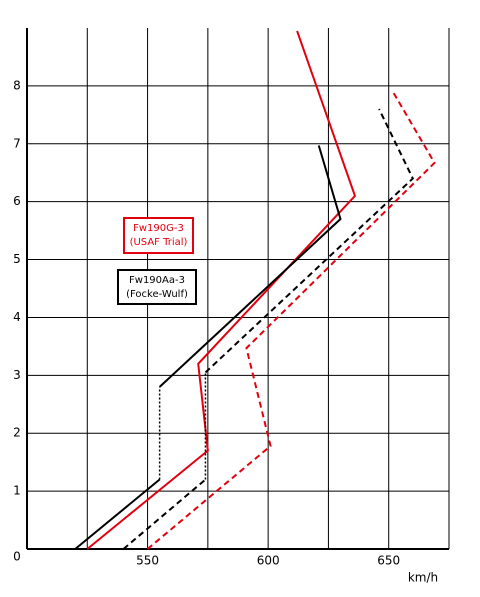 The width and height of the screenshot is (480, 597). Describe the element at coordinates (17, 557) in the screenshot. I see `y-tick-label: 0` at that location.